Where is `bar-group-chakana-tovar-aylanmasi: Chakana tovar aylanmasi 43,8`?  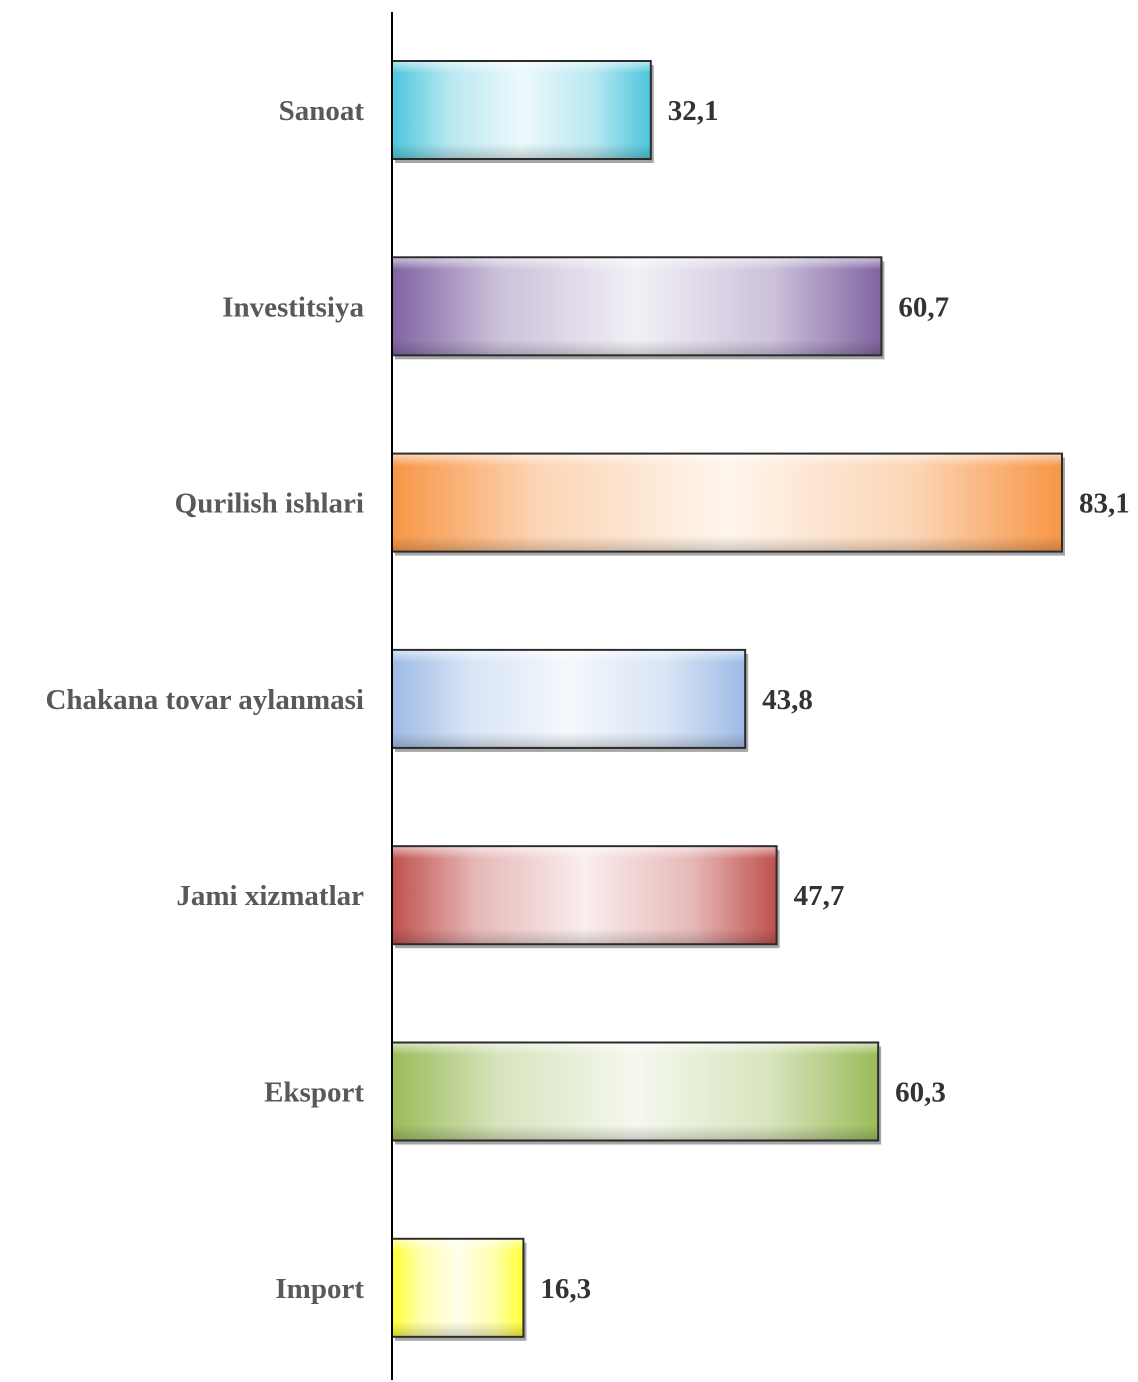 bar-group-chakana-tovar-aylanmasi: Chakana tovar aylanmasi 43,8 is located at coordinates (429, 700).